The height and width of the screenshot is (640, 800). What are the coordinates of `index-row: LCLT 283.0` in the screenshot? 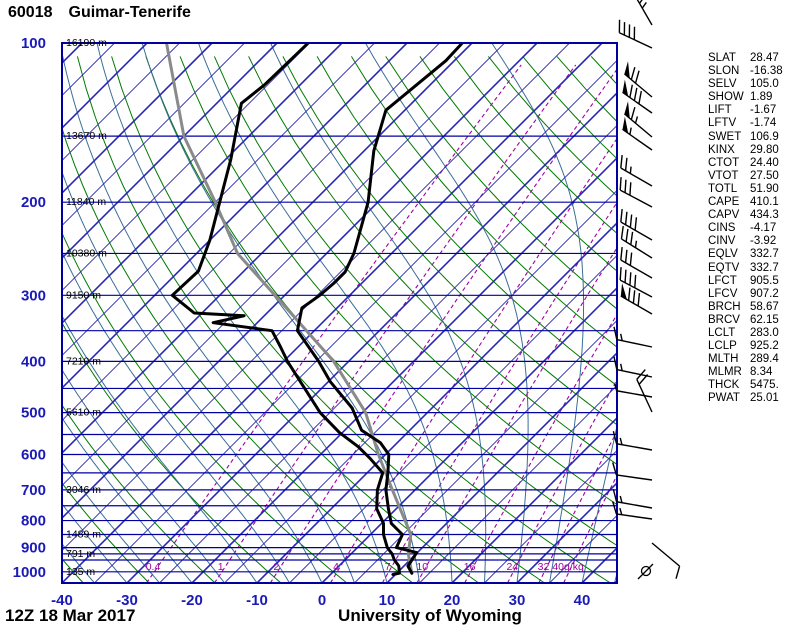 It's located at (745, 333).